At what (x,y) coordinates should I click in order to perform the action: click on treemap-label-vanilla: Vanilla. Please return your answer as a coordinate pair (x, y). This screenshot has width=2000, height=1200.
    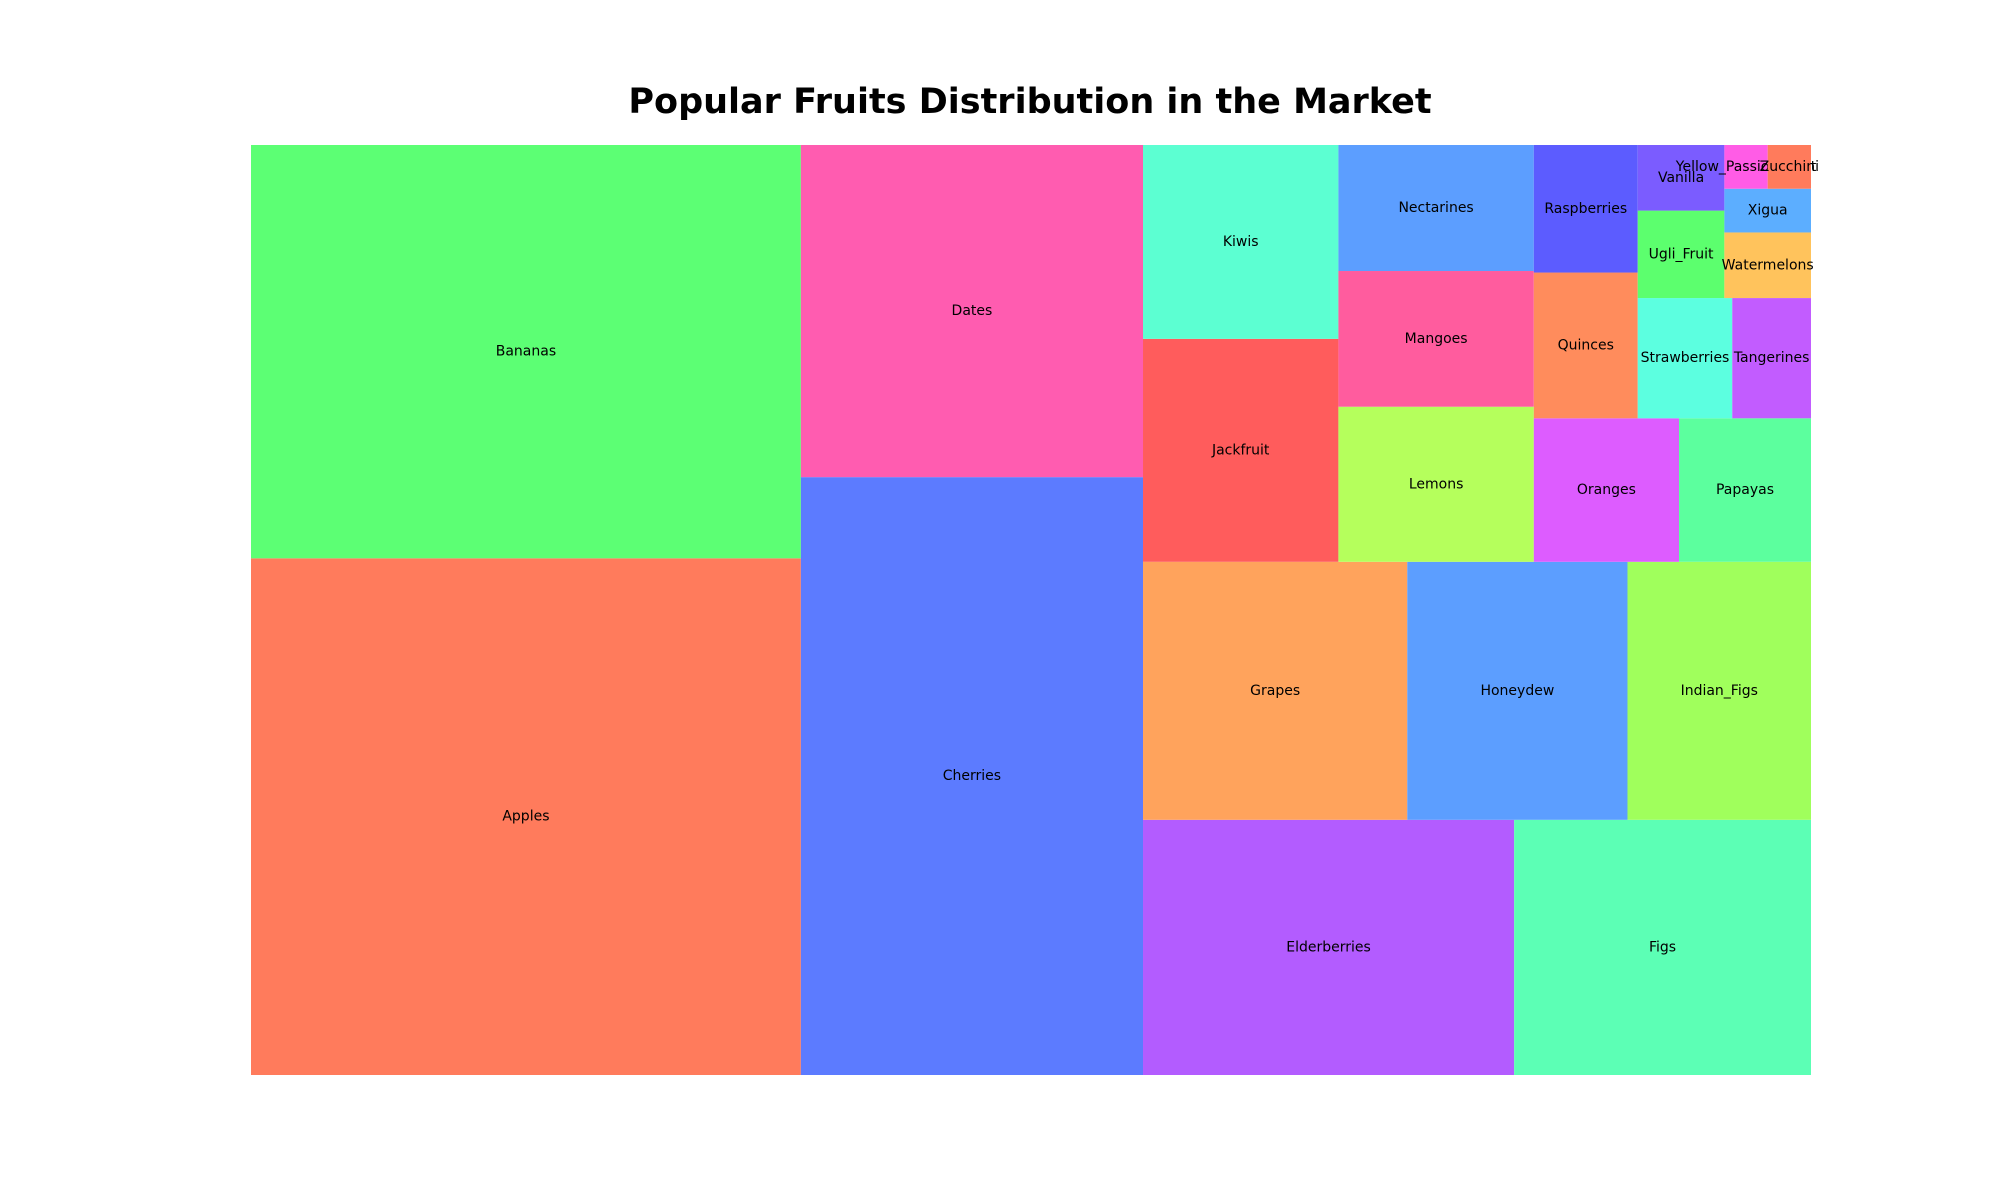
    Looking at the image, I should click on (1681, 178).